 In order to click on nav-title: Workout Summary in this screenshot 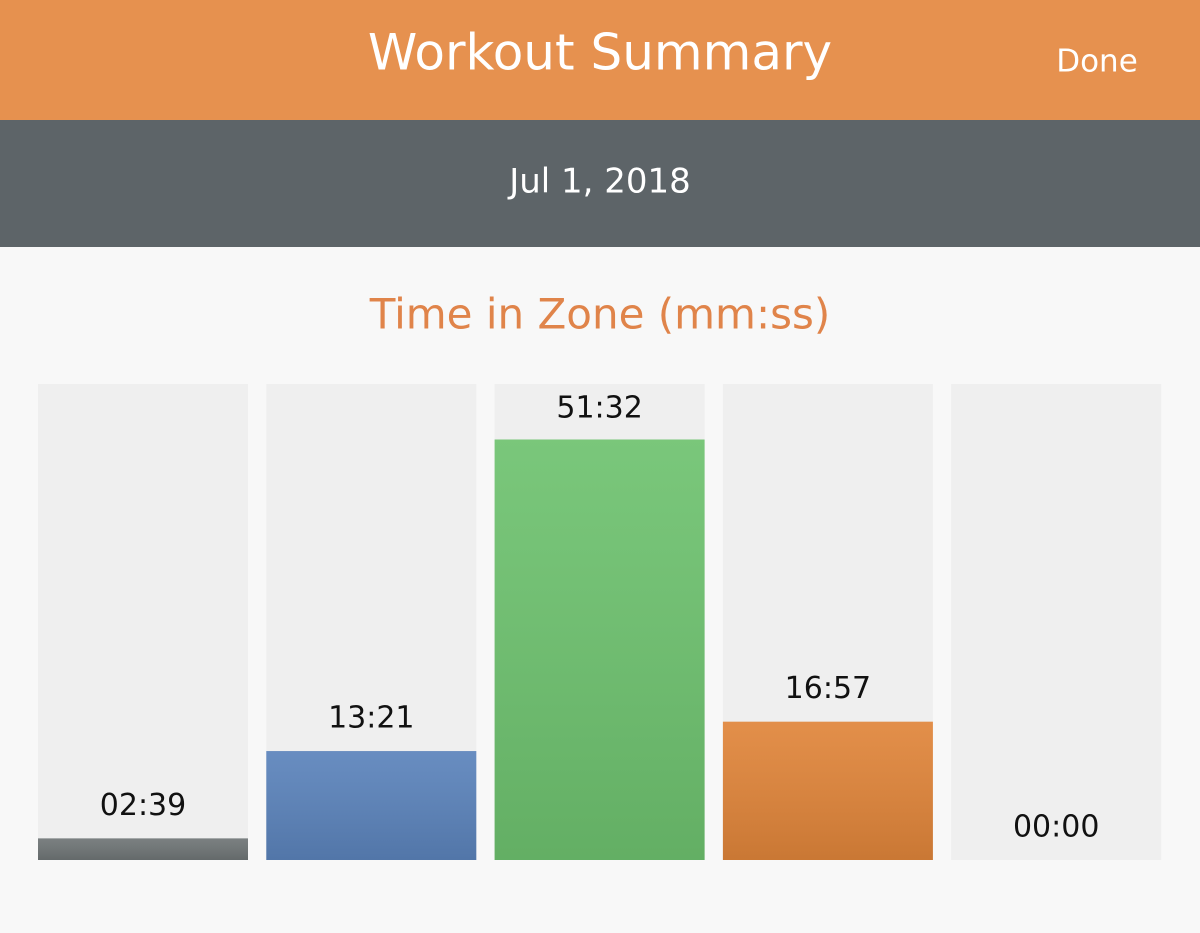, I will do `click(600, 53)`.